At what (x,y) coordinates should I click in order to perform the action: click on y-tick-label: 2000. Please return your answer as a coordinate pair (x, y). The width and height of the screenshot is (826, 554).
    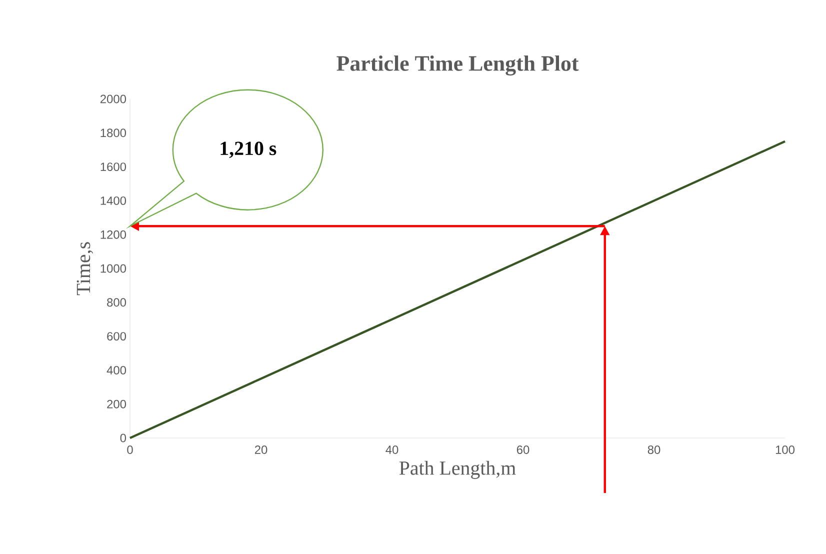
    Looking at the image, I should click on (113, 99).